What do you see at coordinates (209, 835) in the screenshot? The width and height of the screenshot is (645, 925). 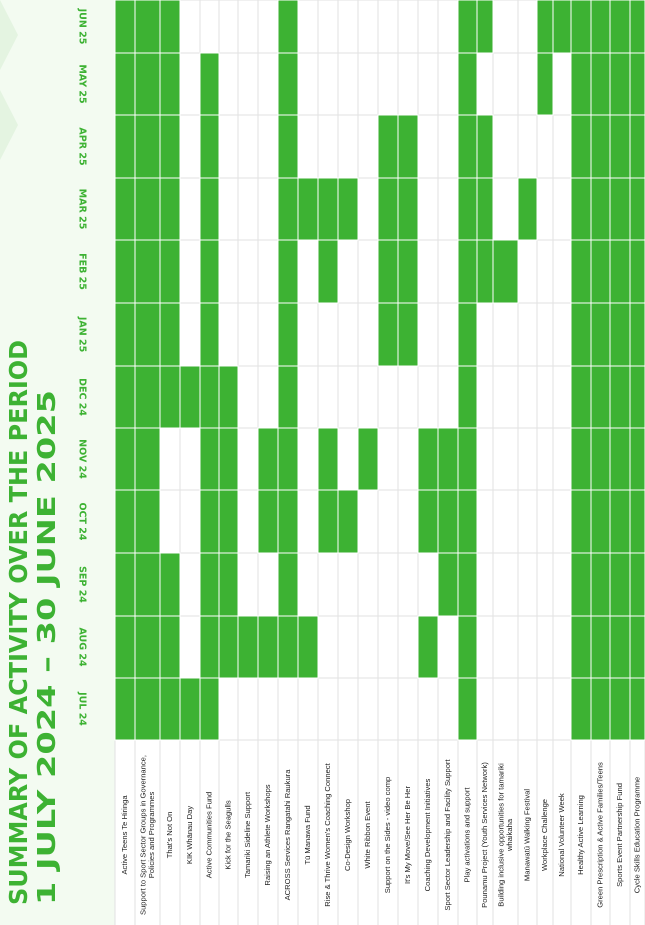 I see `task-label: Active Communities Fund` at bounding box center [209, 835].